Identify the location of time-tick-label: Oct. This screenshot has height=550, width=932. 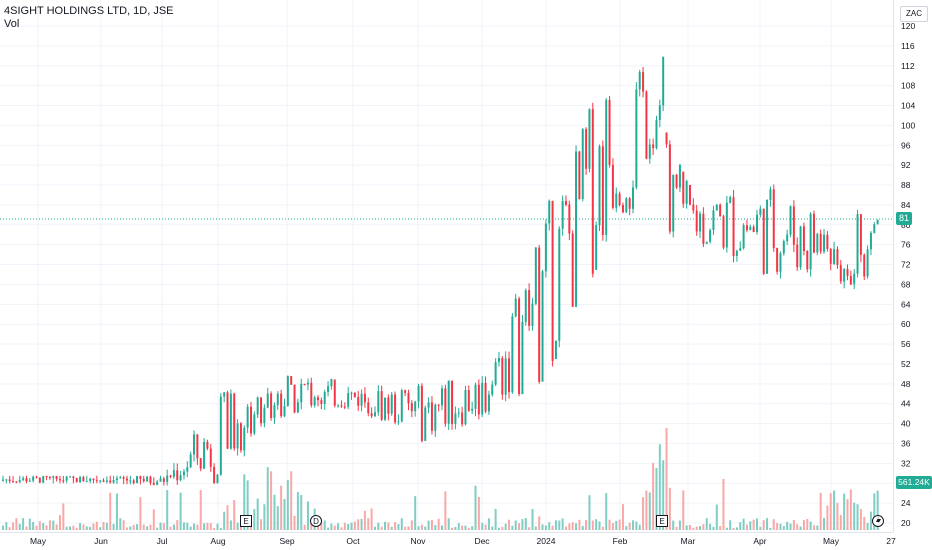
(353, 541).